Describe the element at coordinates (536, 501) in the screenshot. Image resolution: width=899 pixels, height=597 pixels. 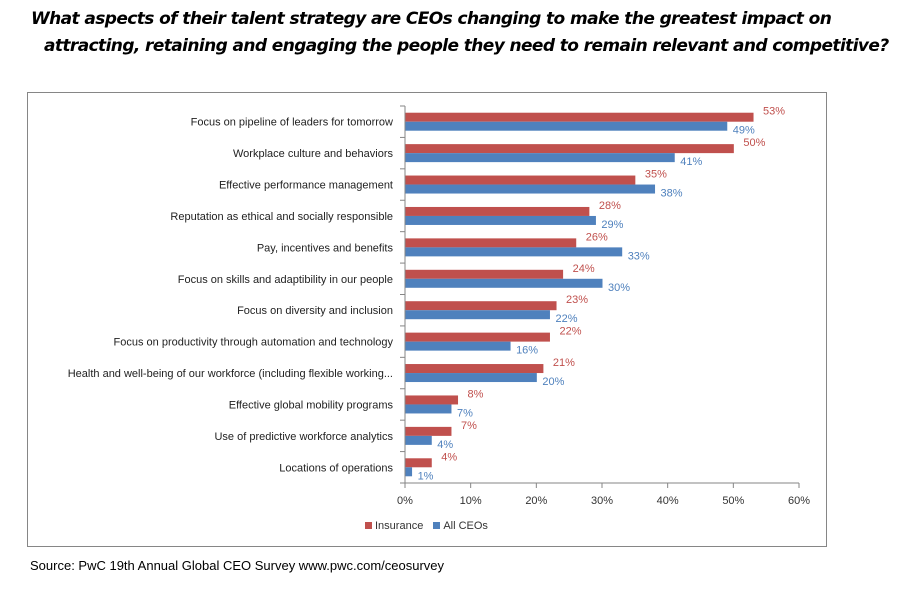
I see `x-tick-label: 20%` at that location.